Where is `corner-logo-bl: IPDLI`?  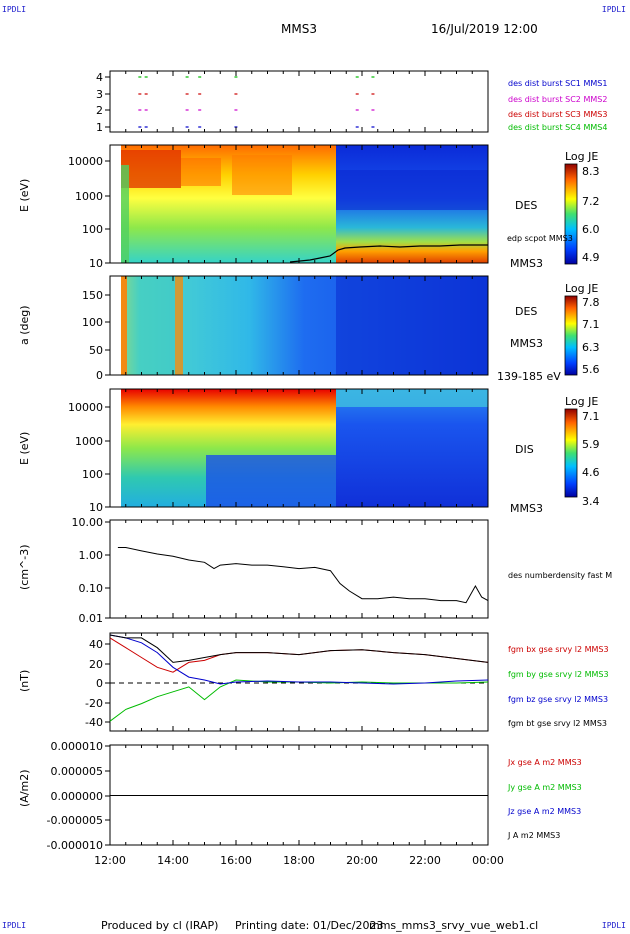
corner-logo-bl: IPDLI is located at coordinates (14, 925).